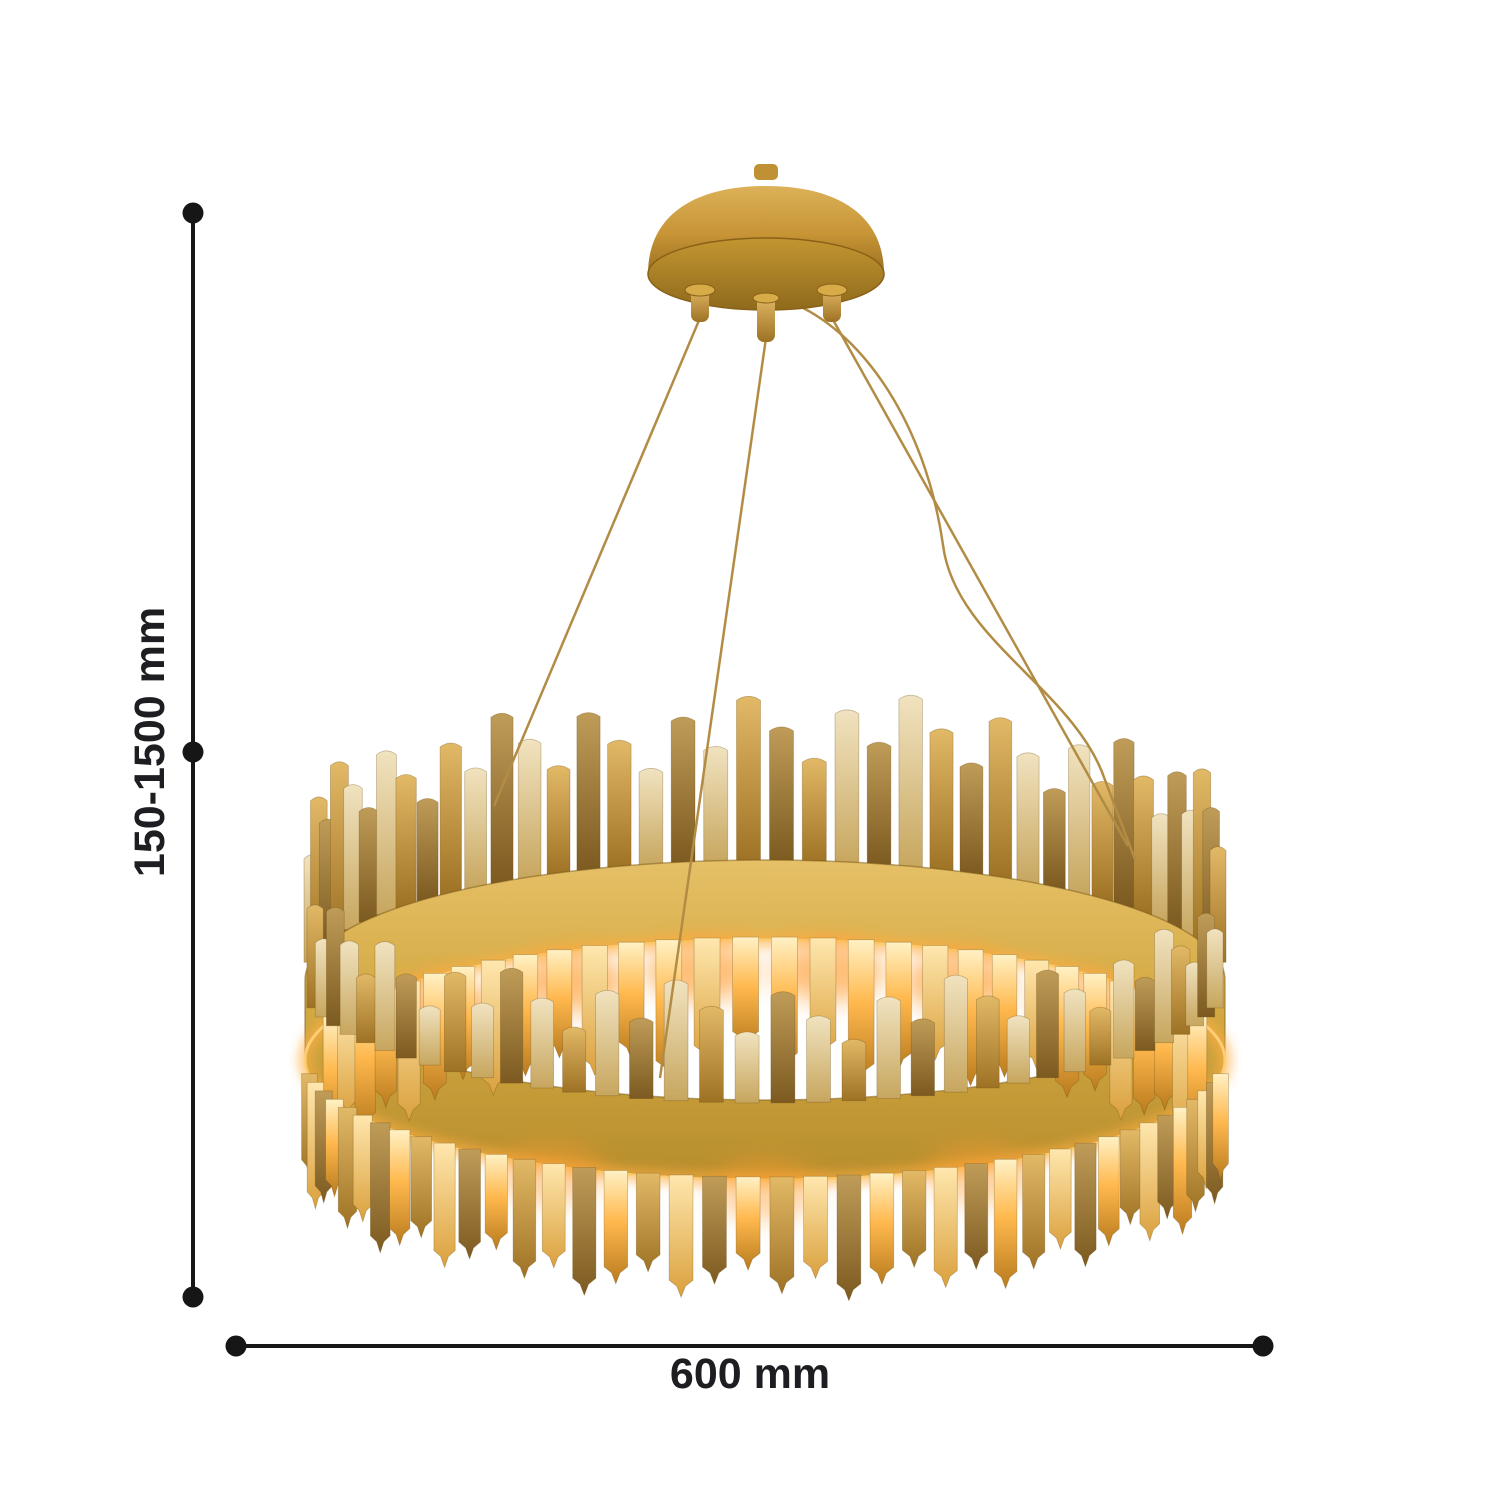 This screenshot has width=1500, height=1500. What do you see at coordinates (980, 582) in the screenshot?
I see `suspension-wire-right` at bounding box center [980, 582].